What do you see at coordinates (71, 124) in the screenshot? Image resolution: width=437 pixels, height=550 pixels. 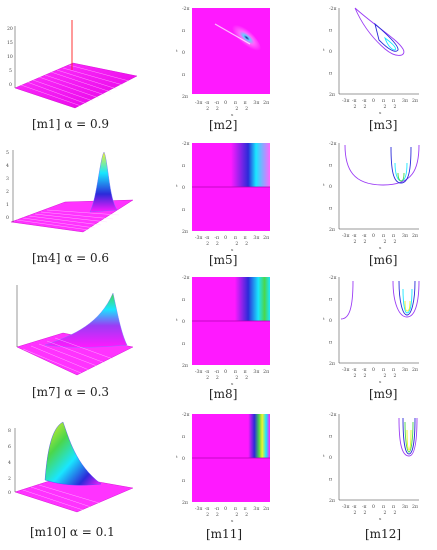 I see `caption-m1: [m1] α = 0.9` at bounding box center [71, 124].